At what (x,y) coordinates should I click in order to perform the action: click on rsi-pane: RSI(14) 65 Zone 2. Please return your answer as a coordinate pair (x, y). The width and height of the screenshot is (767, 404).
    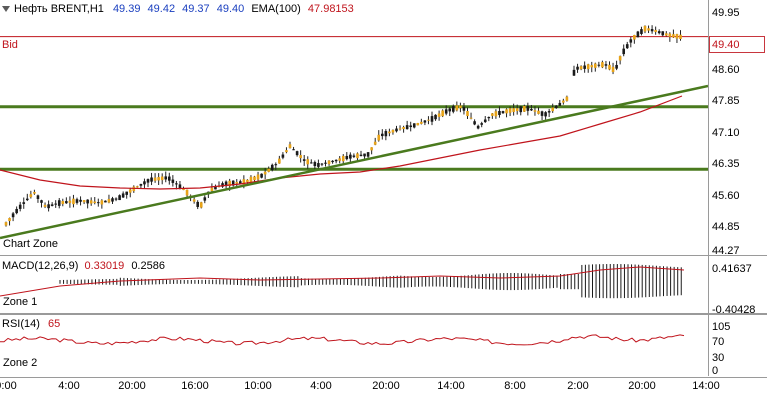
    Looking at the image, I should click on (354, 345).